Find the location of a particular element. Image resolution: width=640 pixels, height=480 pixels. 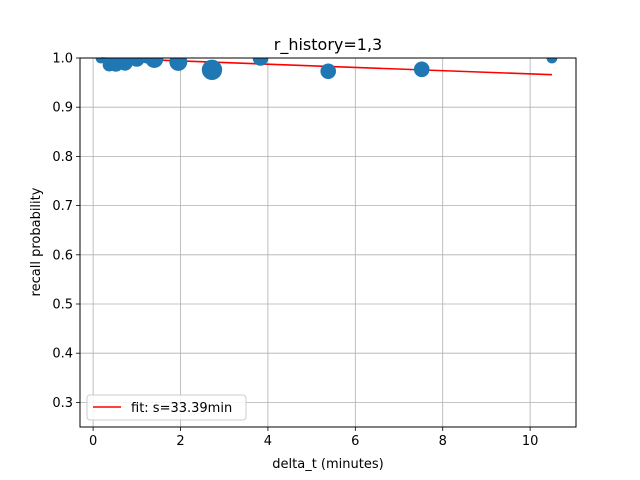

x-tick-label: 6 is located at coordinates (355, 441).